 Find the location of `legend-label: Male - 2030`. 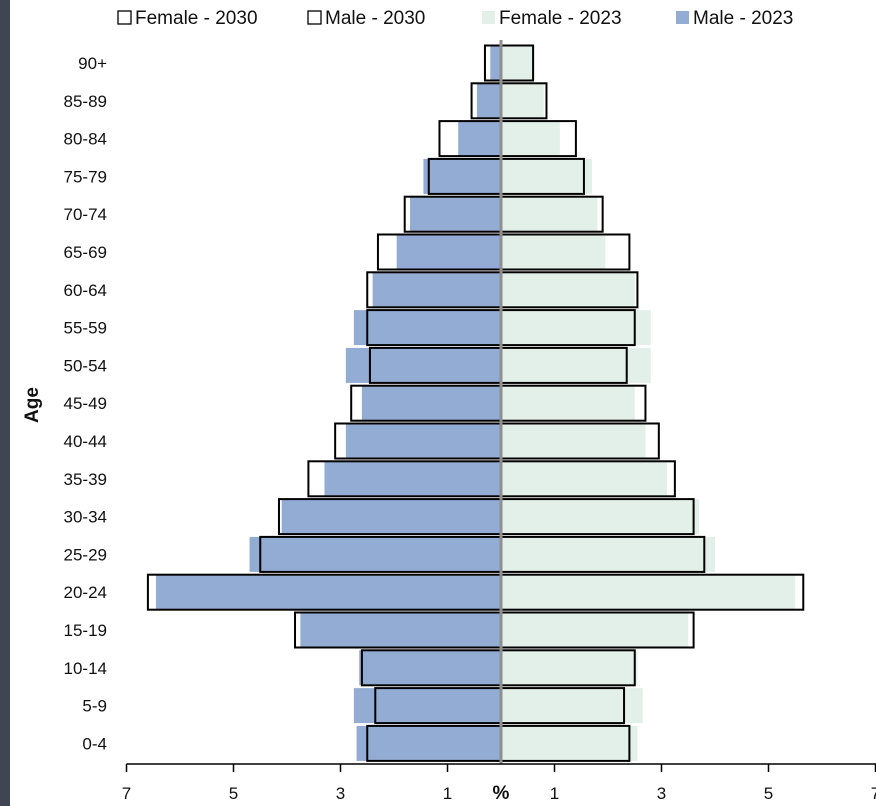

legend-label: Male - 2030 is located at coordinates (375, 18).